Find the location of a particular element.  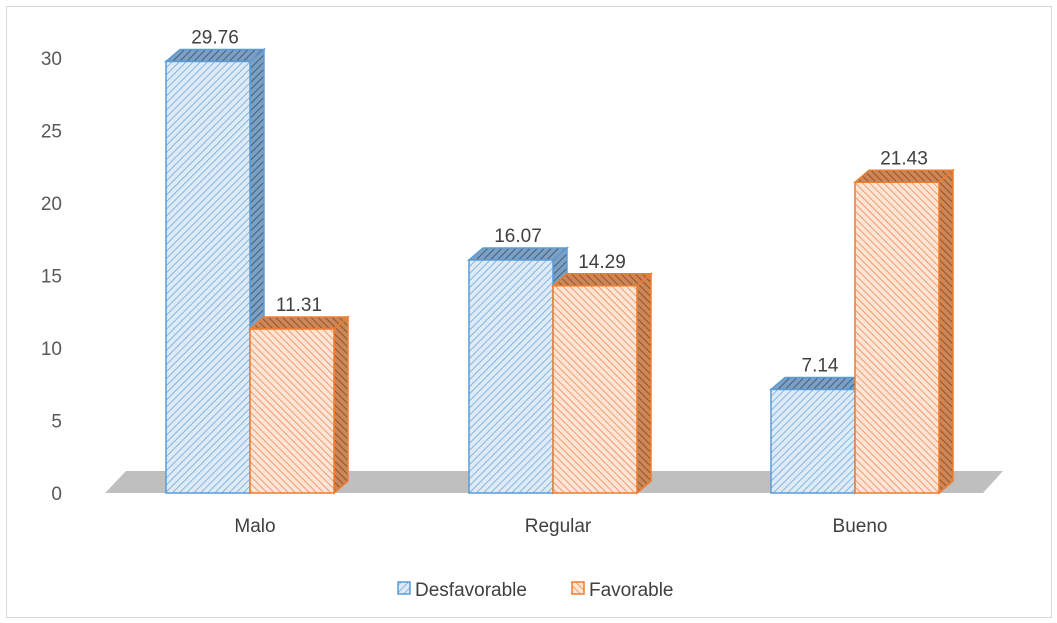

y-tick-label: 15 is located at coordinates (51, 277).